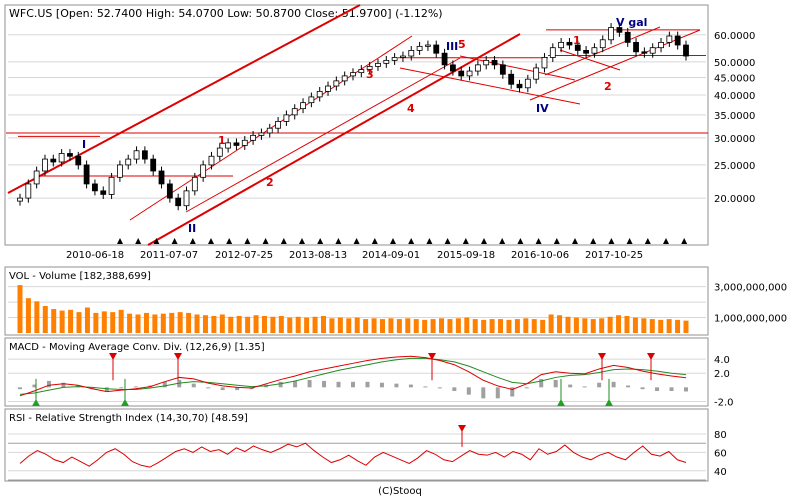 The image size is (800, 504). Describe the element at coordinates (42, 276) in the screenshot. I see `volume-title: VOL - Volume` at that location.